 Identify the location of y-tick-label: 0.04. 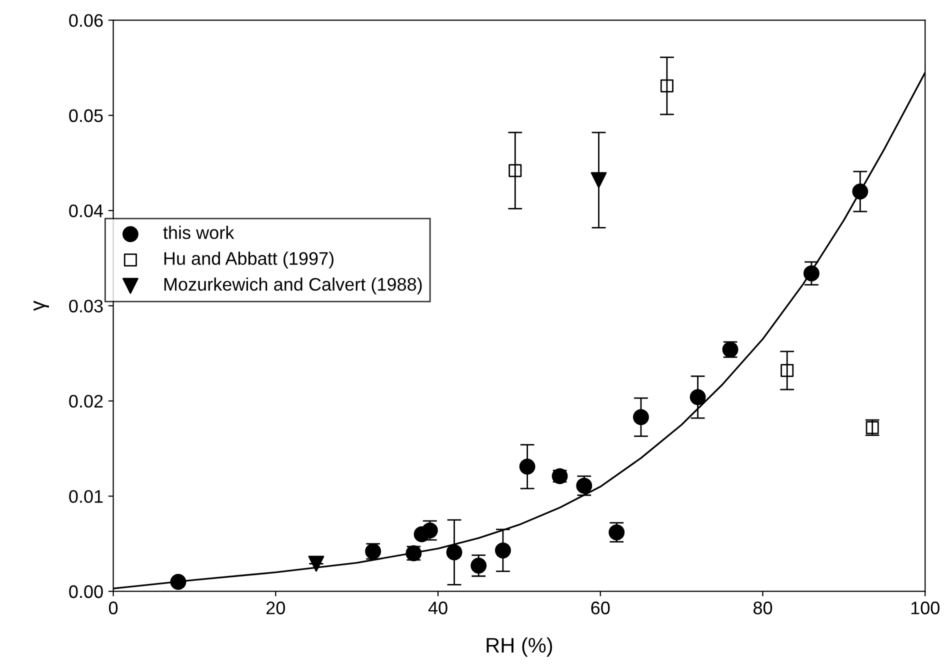
(86, 211).